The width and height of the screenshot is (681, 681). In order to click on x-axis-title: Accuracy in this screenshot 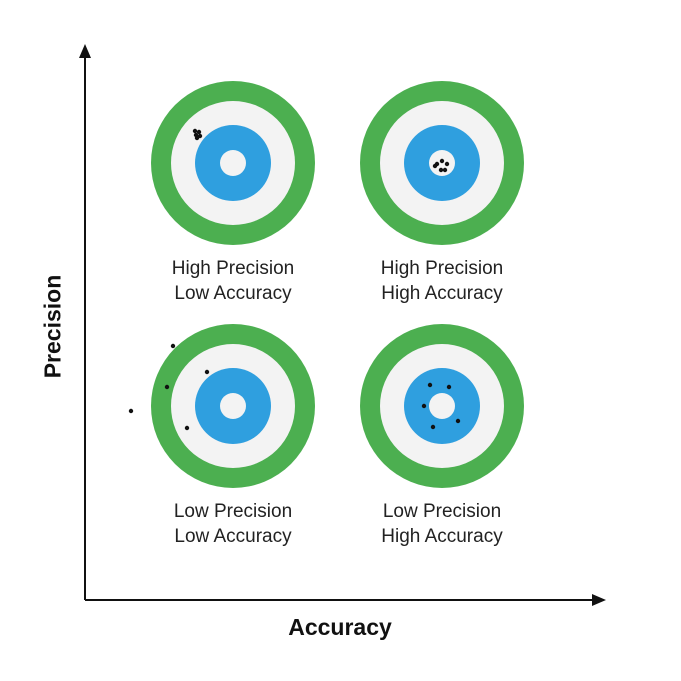, I will do `click(340, 627)`.